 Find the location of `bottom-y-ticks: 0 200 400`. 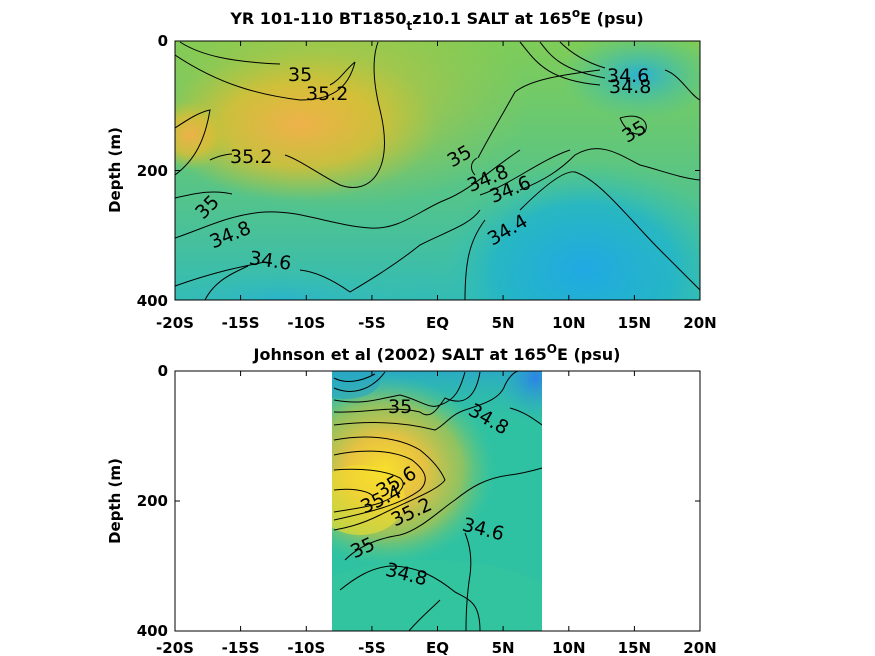

bottom-y-ticks: 0 200 400 is located at coordinates (152, 501).